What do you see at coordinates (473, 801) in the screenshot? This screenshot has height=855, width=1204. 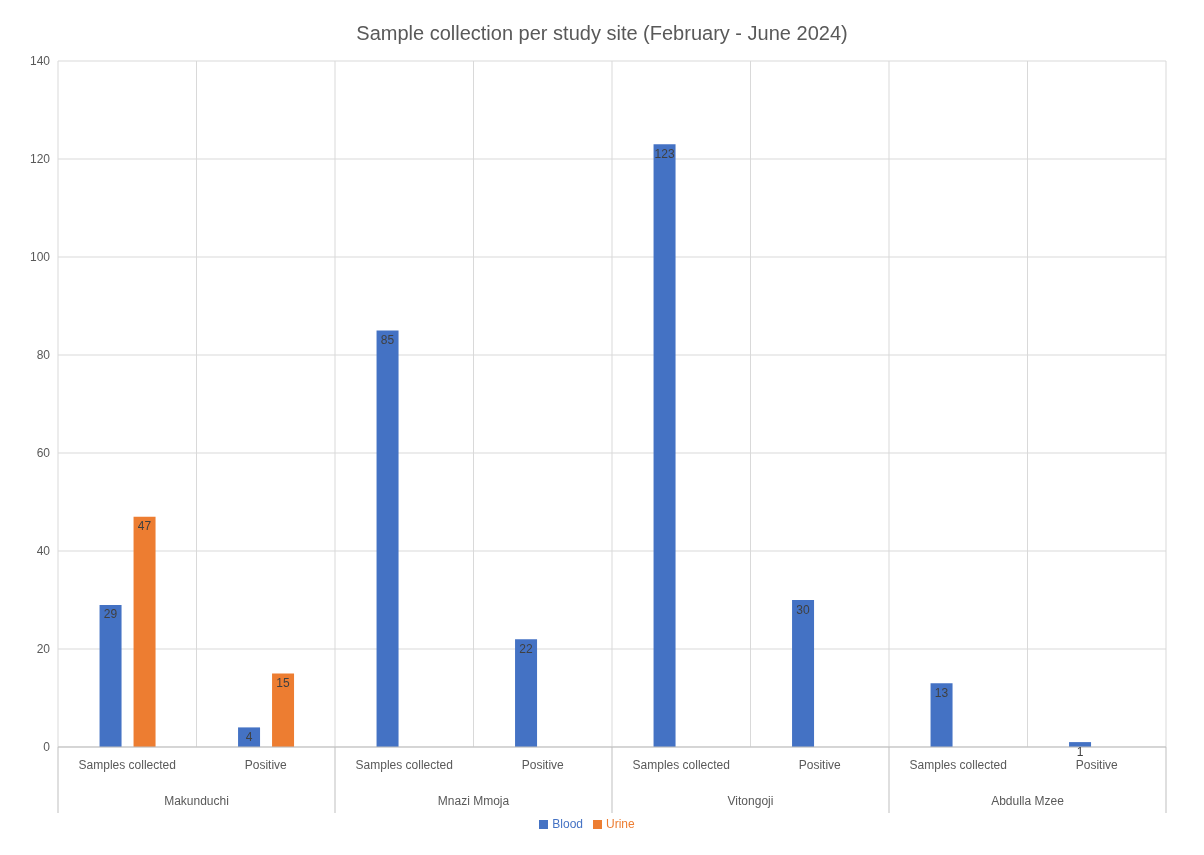 I see `text: Mnazi Mmoja` at bounding box center [473, 801].